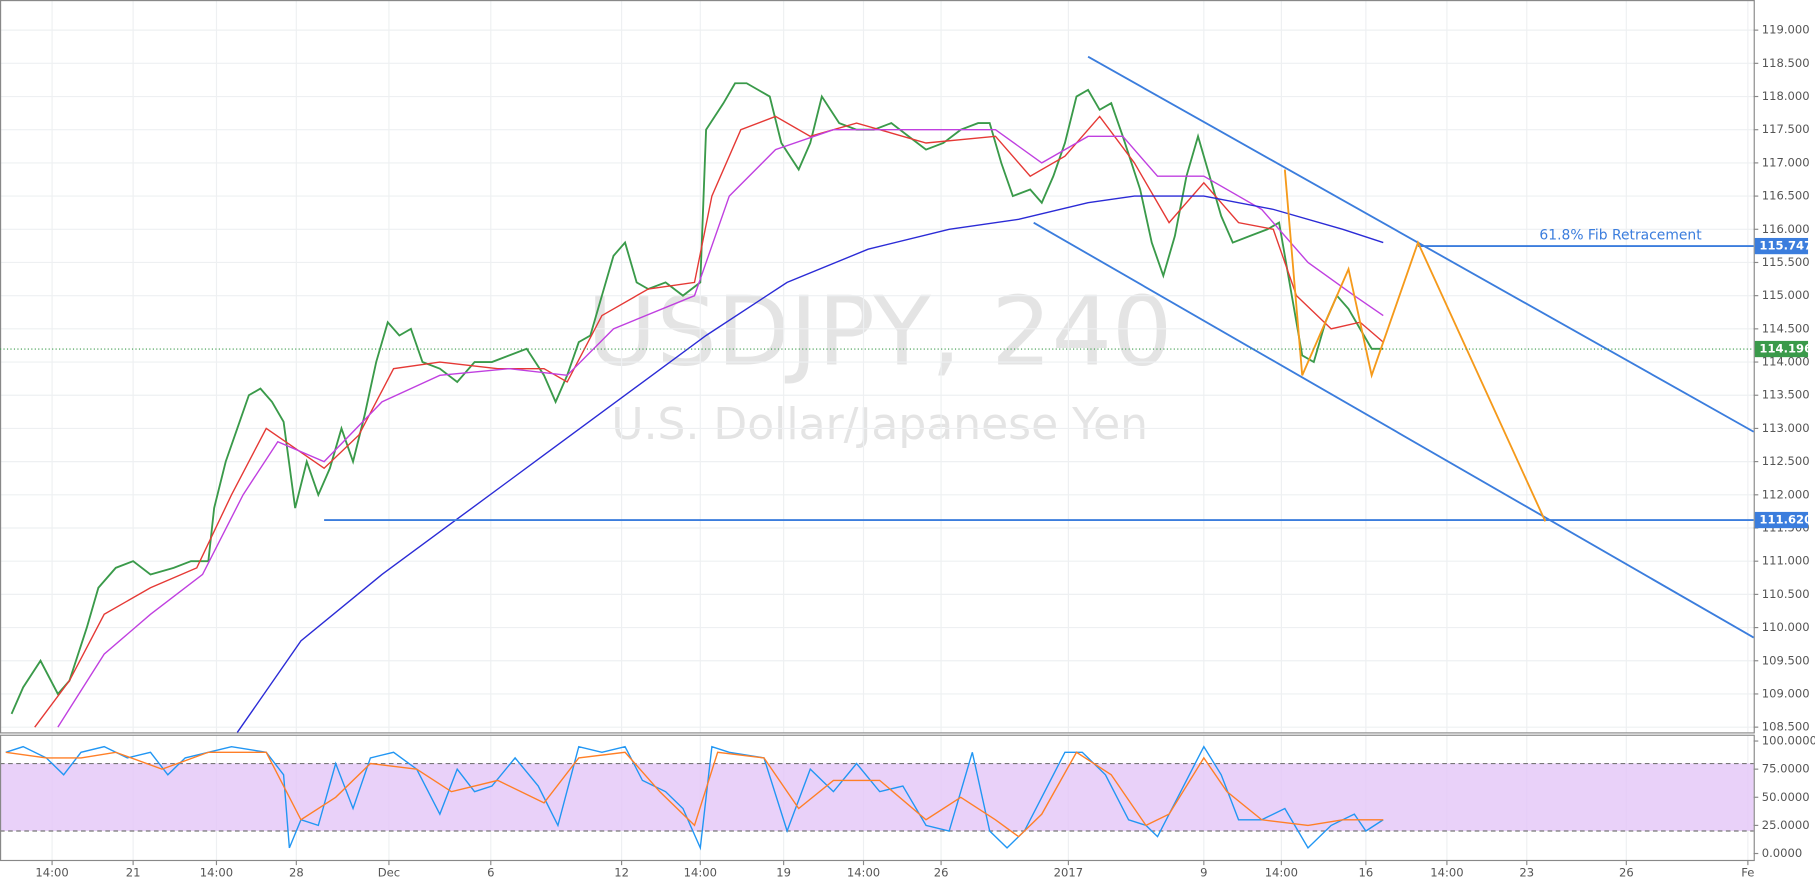 The height and width of the screenshot is (886, 1815). What do you see at coordinates (1786, 196) in the screenshot?
I see `y-tick-label: 116.500` at bounding box center [1786, 196].